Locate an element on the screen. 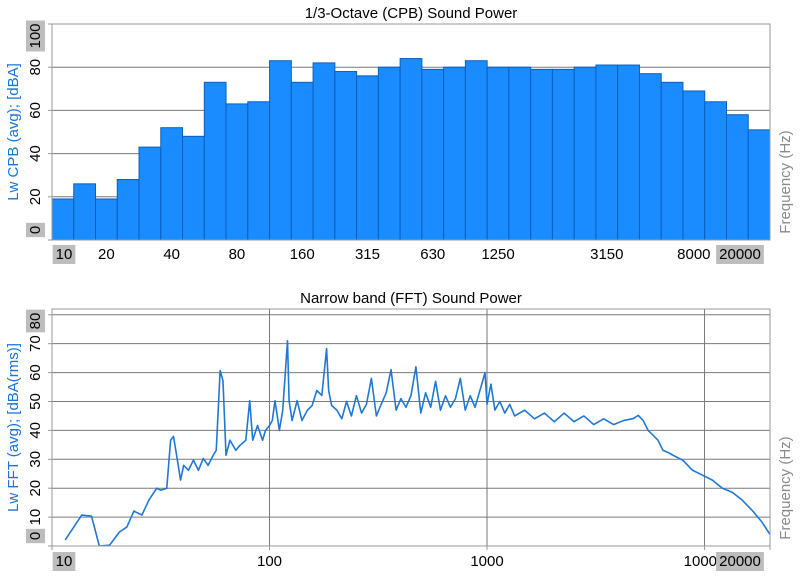 The height and width of the screenshot is (581, 800). x-tick-label: 315 is located at coordinates (367, 254).